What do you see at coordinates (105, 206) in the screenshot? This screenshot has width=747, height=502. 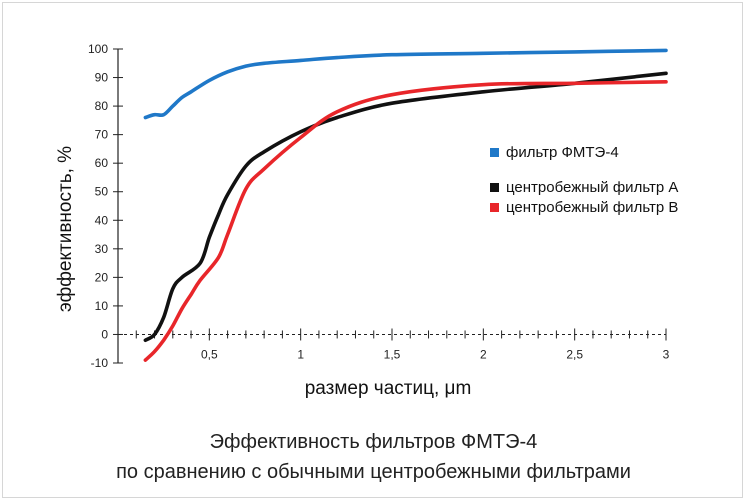 I see `y-ticks: -10 0 10 20 30 40 50 60 70 80 90 100` at bounding box center [105, 206].